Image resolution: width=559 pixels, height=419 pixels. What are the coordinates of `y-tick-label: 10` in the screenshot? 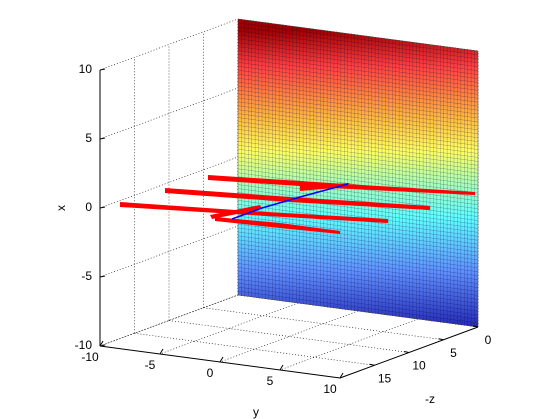 It's located at (419, 366).